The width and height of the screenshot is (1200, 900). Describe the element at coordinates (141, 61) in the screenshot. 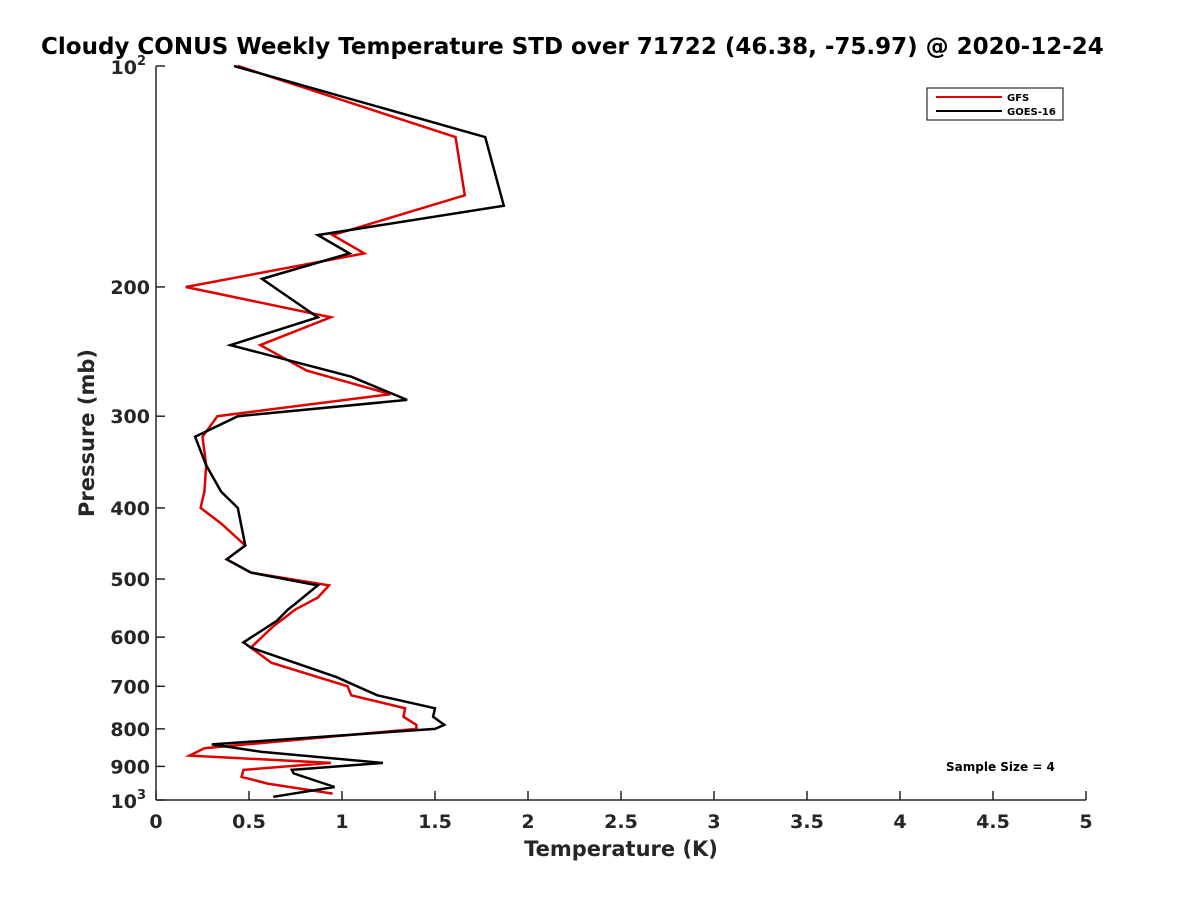

I see `y-tick-label-exponent: 2` at that location.